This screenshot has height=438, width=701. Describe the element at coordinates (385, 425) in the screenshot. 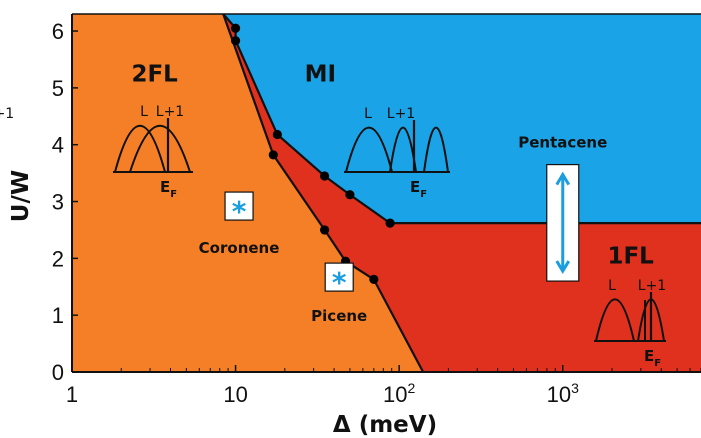

I see `x-axis-title: Δ (meV)` at that location.